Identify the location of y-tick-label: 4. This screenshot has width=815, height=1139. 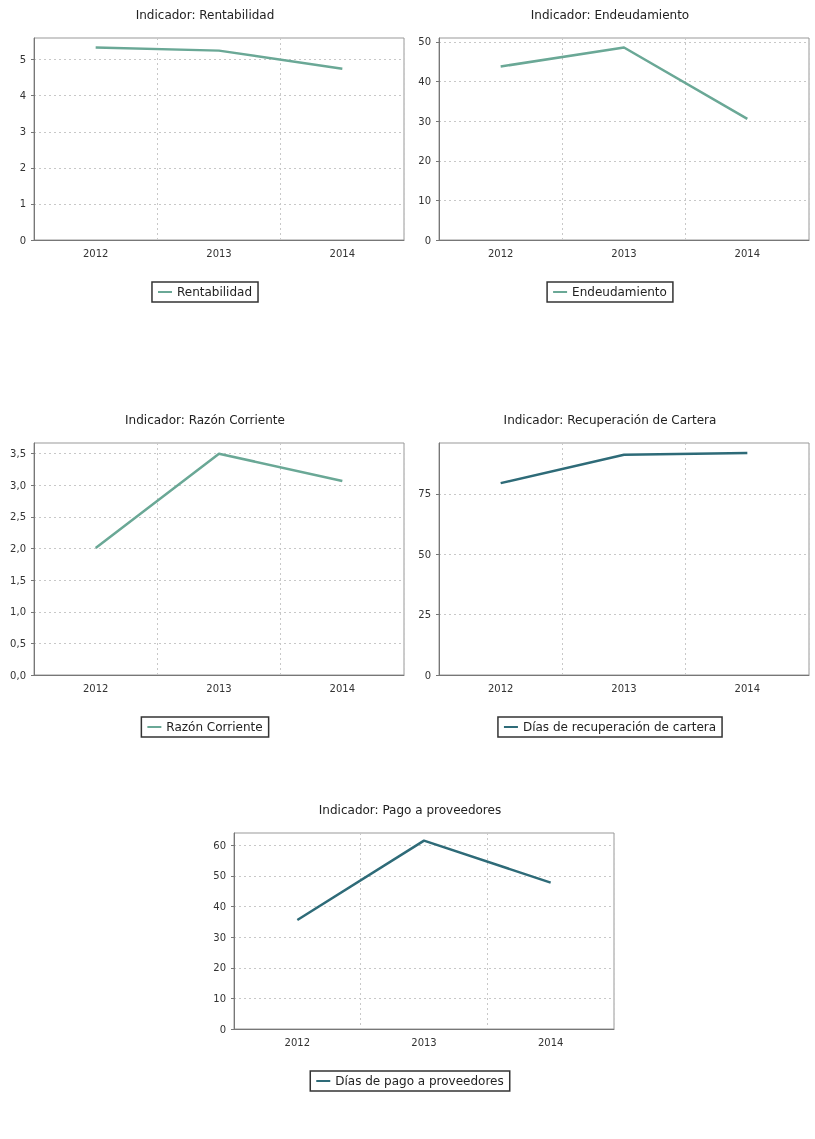
(22, 96).